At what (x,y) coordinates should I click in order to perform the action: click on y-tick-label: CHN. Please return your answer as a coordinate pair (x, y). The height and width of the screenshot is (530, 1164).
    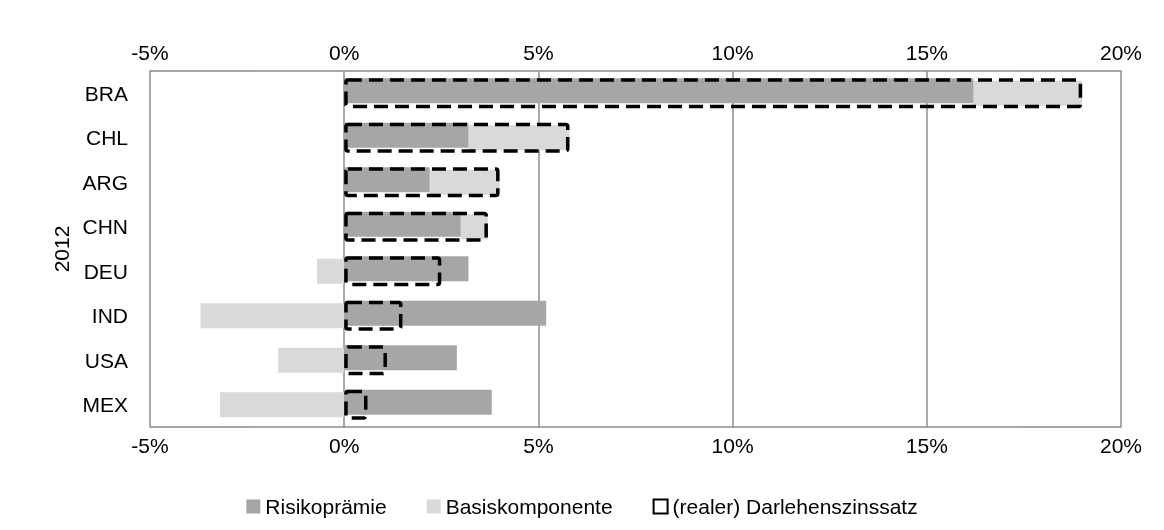
    Looking at the image, I should click on (105, 227).